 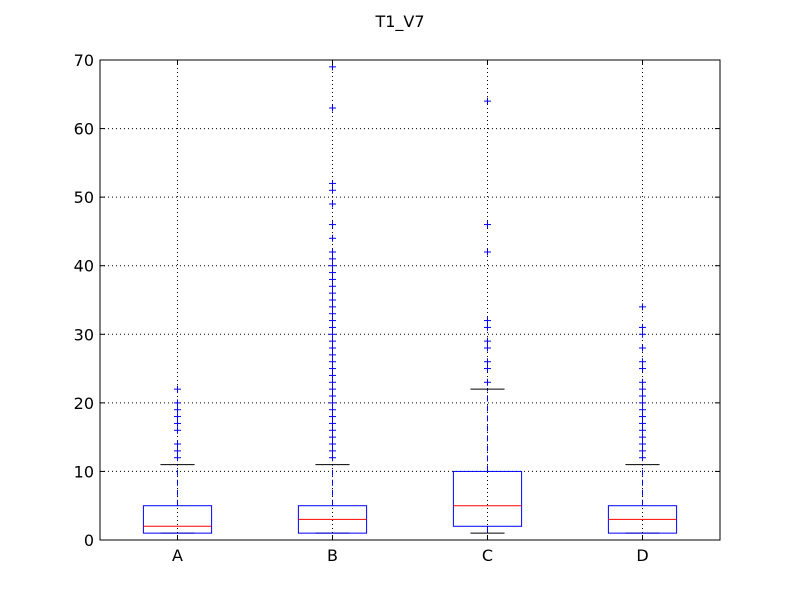 I want to click on x-tick-label: C, so click(x=487, y=555).